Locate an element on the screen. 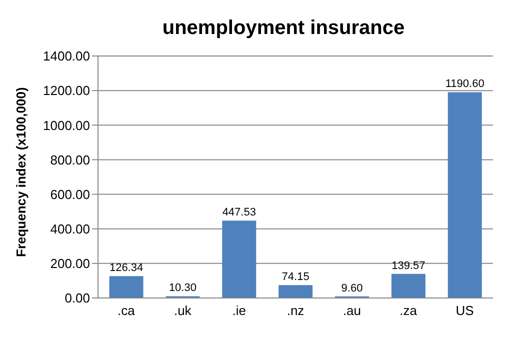  data-label: 9.60 is located at coordinates (352, 288).